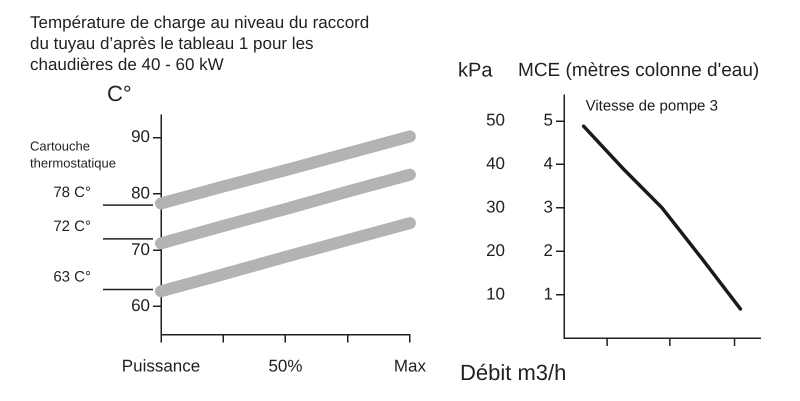  I want to click on x-tick-label: Puissance, so click(161, 366).